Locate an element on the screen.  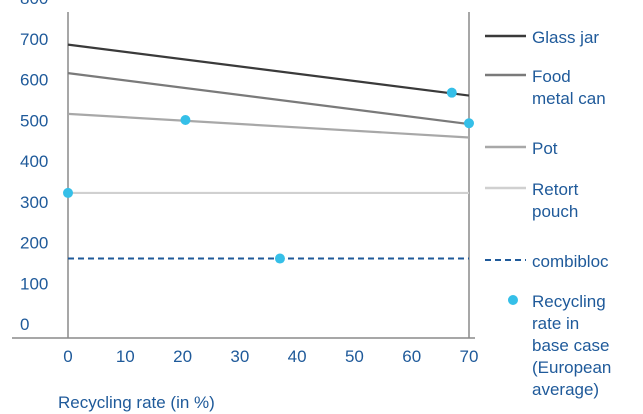
legend-label: Recycling is located at coordinates (569, 301).